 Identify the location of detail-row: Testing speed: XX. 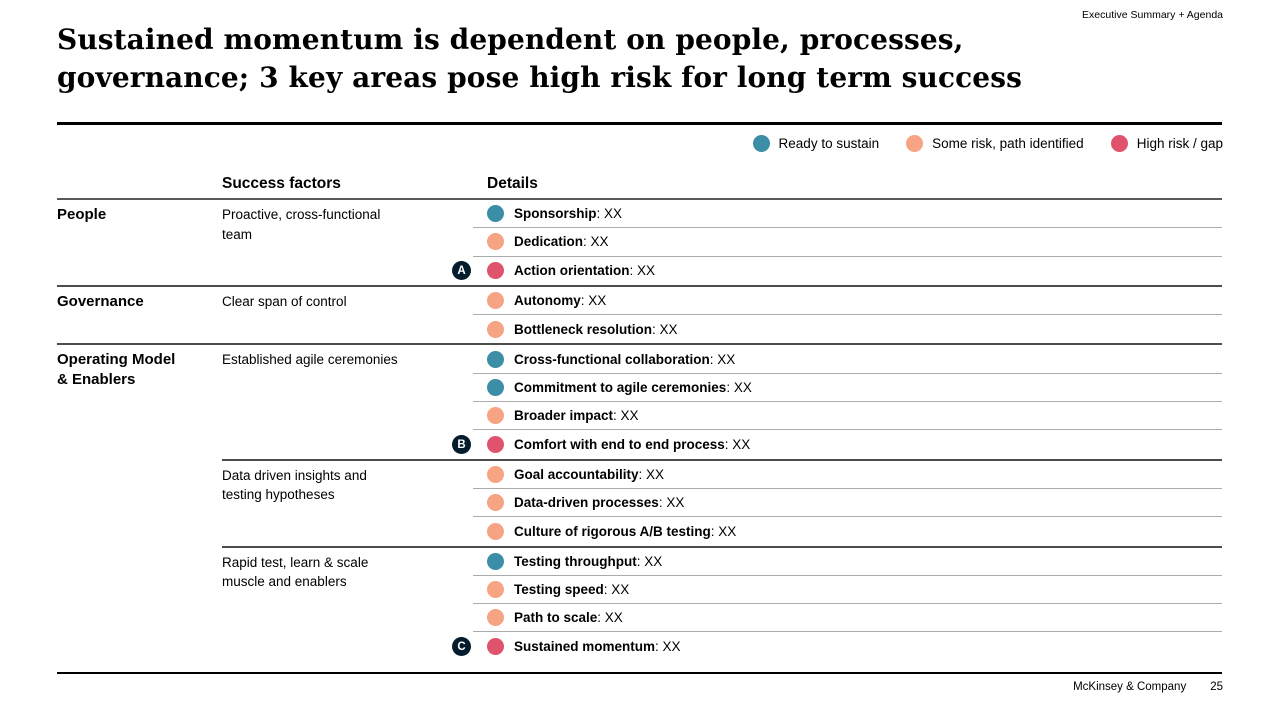
(837, 590).